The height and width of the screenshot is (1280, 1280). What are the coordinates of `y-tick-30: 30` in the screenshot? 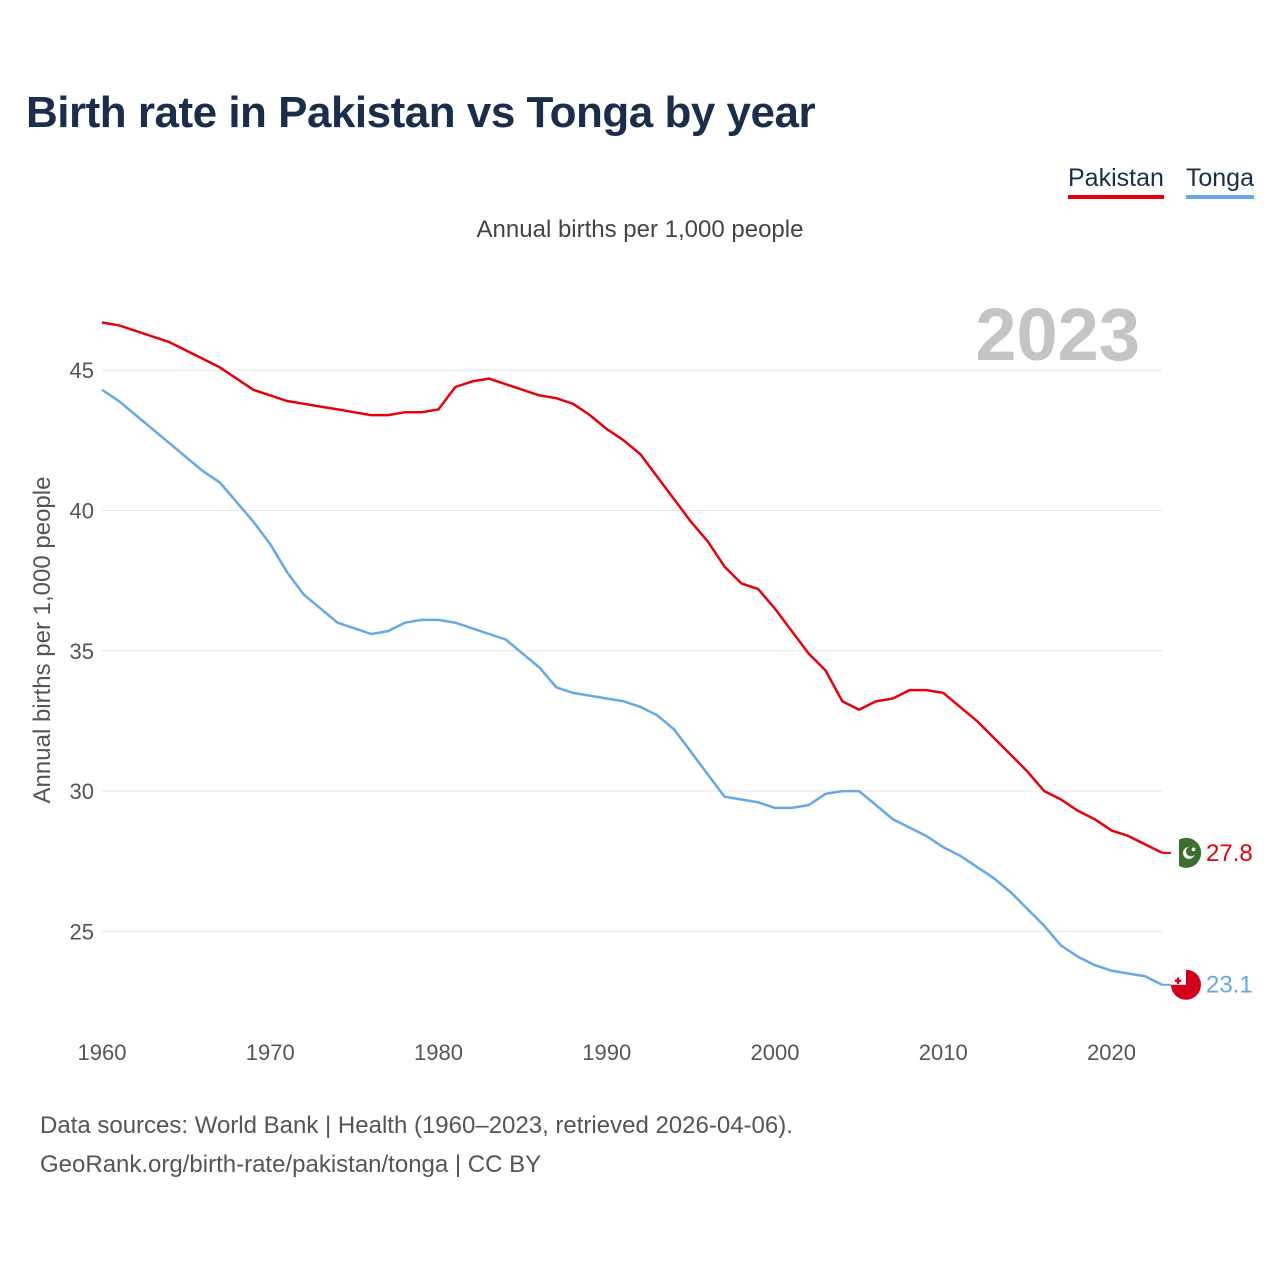 It's located at (82, 791).